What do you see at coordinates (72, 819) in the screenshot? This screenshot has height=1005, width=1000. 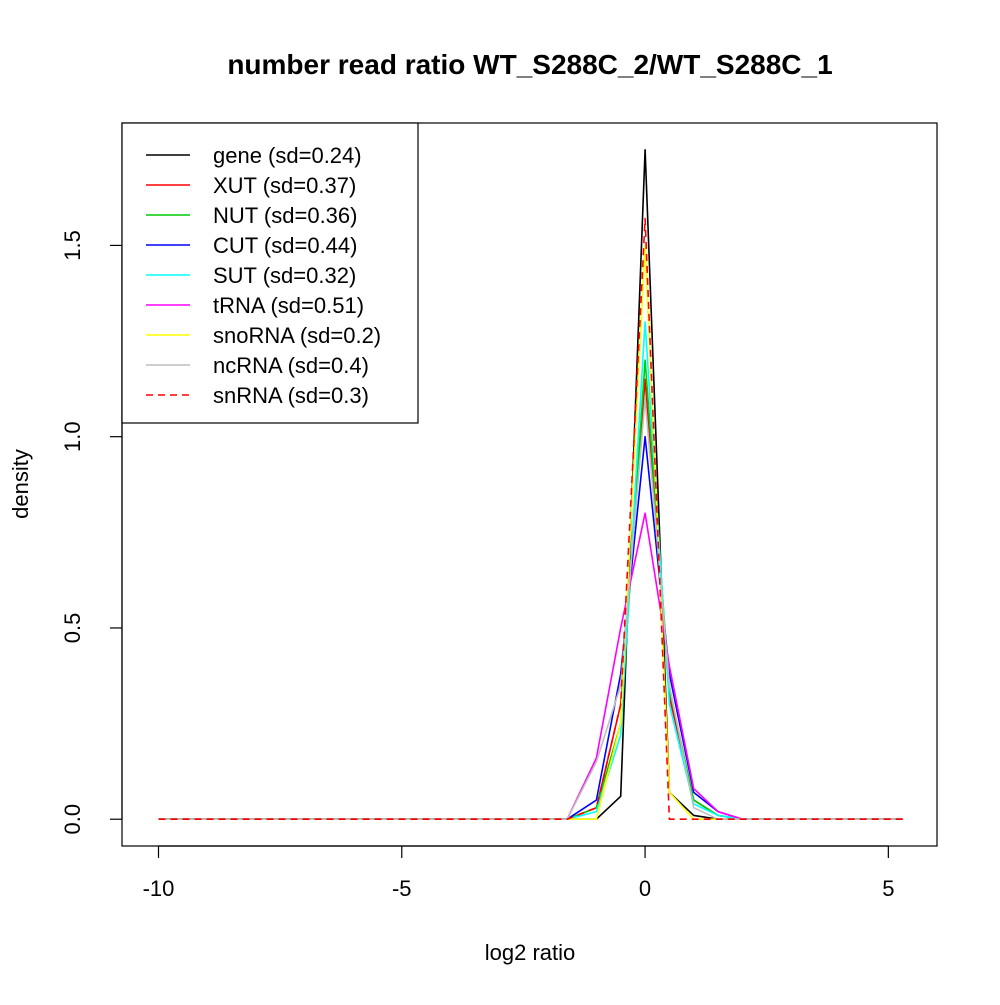 I see `y-tick-label: 0.0` at bounding box center [72, 819].